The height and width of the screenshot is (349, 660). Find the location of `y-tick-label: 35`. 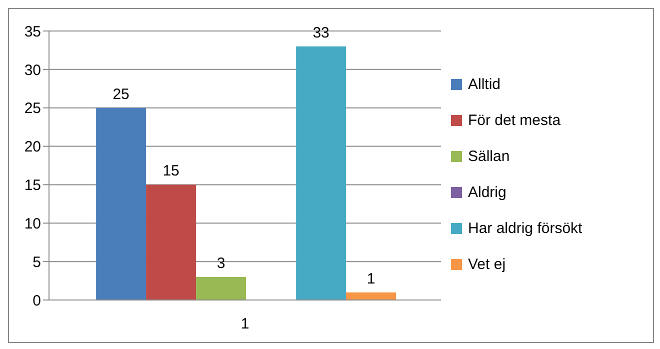

y-tick-label: 35 is located at coordinates (32, 31).